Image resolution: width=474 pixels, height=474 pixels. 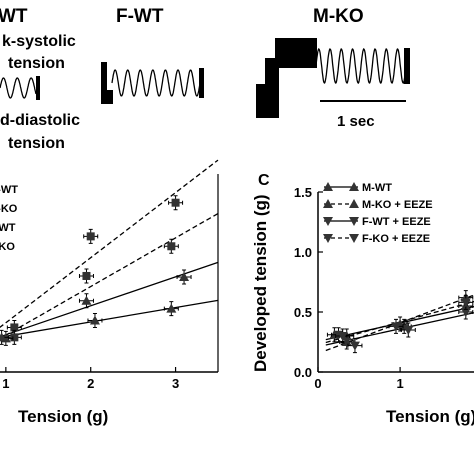 What do you see at coordinates (7, 247) in the screenshot?
I see `legend-label-f-ko: F-KO` at bounding box center [7, 247].